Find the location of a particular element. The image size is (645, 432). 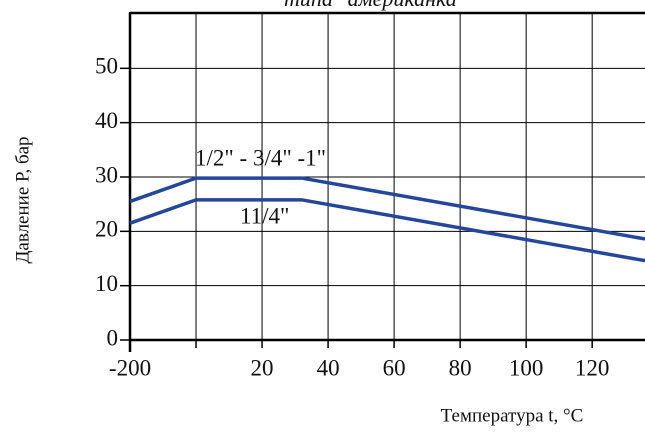

y-tick-label: 40 is located at coordinates (106, 120).